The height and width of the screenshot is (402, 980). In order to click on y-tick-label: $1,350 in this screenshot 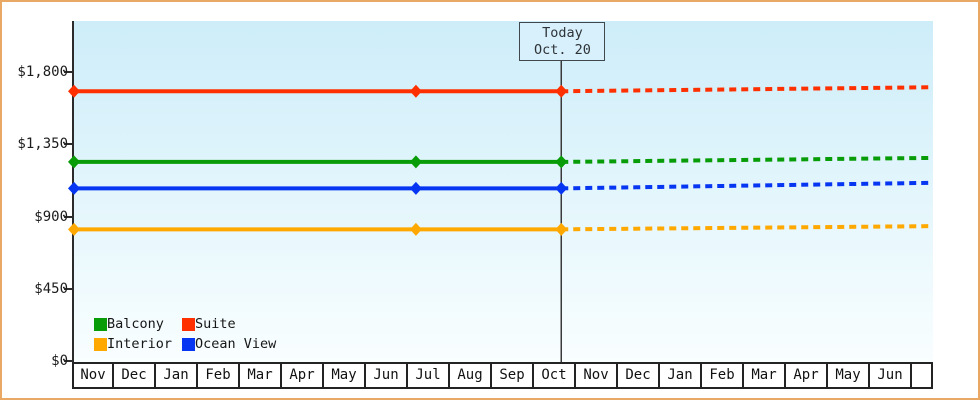, I will do `click(42, 144)`.